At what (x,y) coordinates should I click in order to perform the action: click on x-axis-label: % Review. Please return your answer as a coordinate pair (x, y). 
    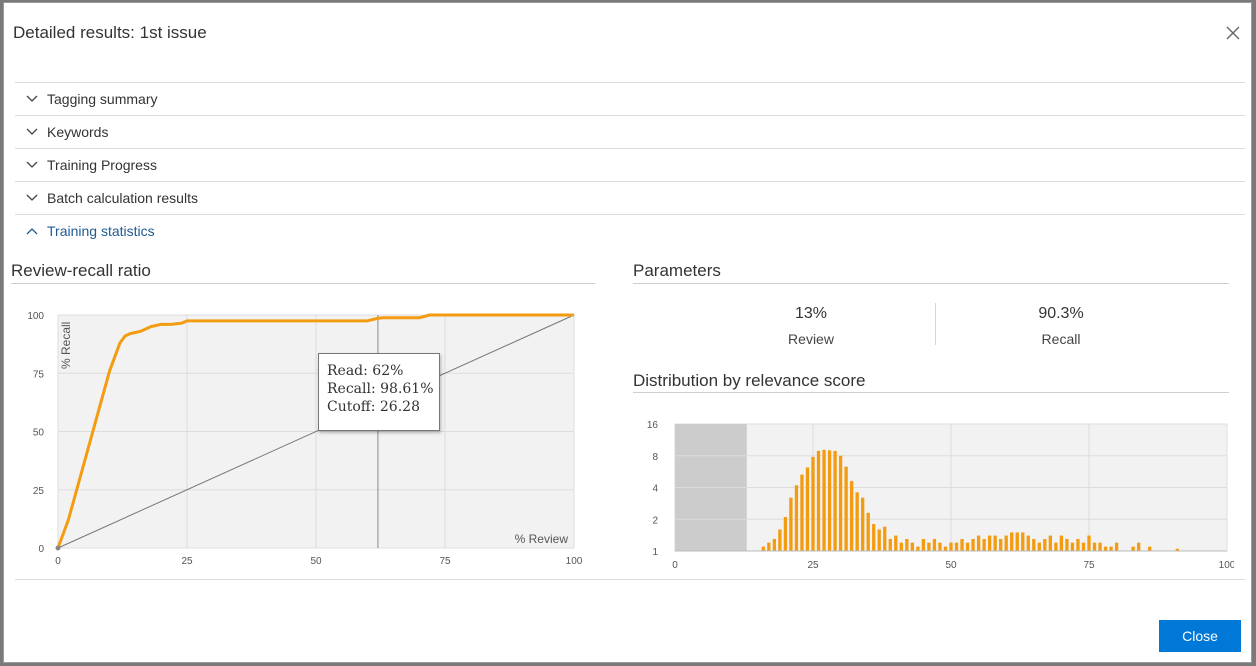
    Looking at the image, I should click on (542, 539).